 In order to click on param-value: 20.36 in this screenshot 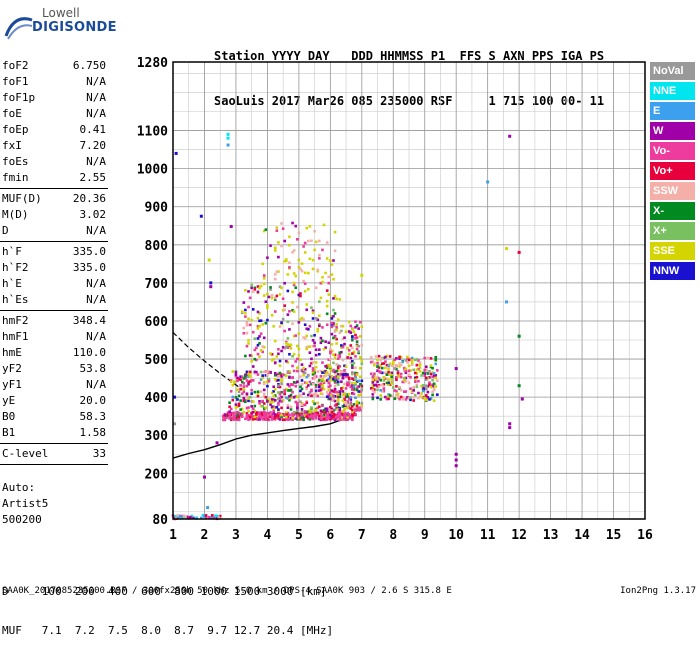, I will do `click(89, 198)`.